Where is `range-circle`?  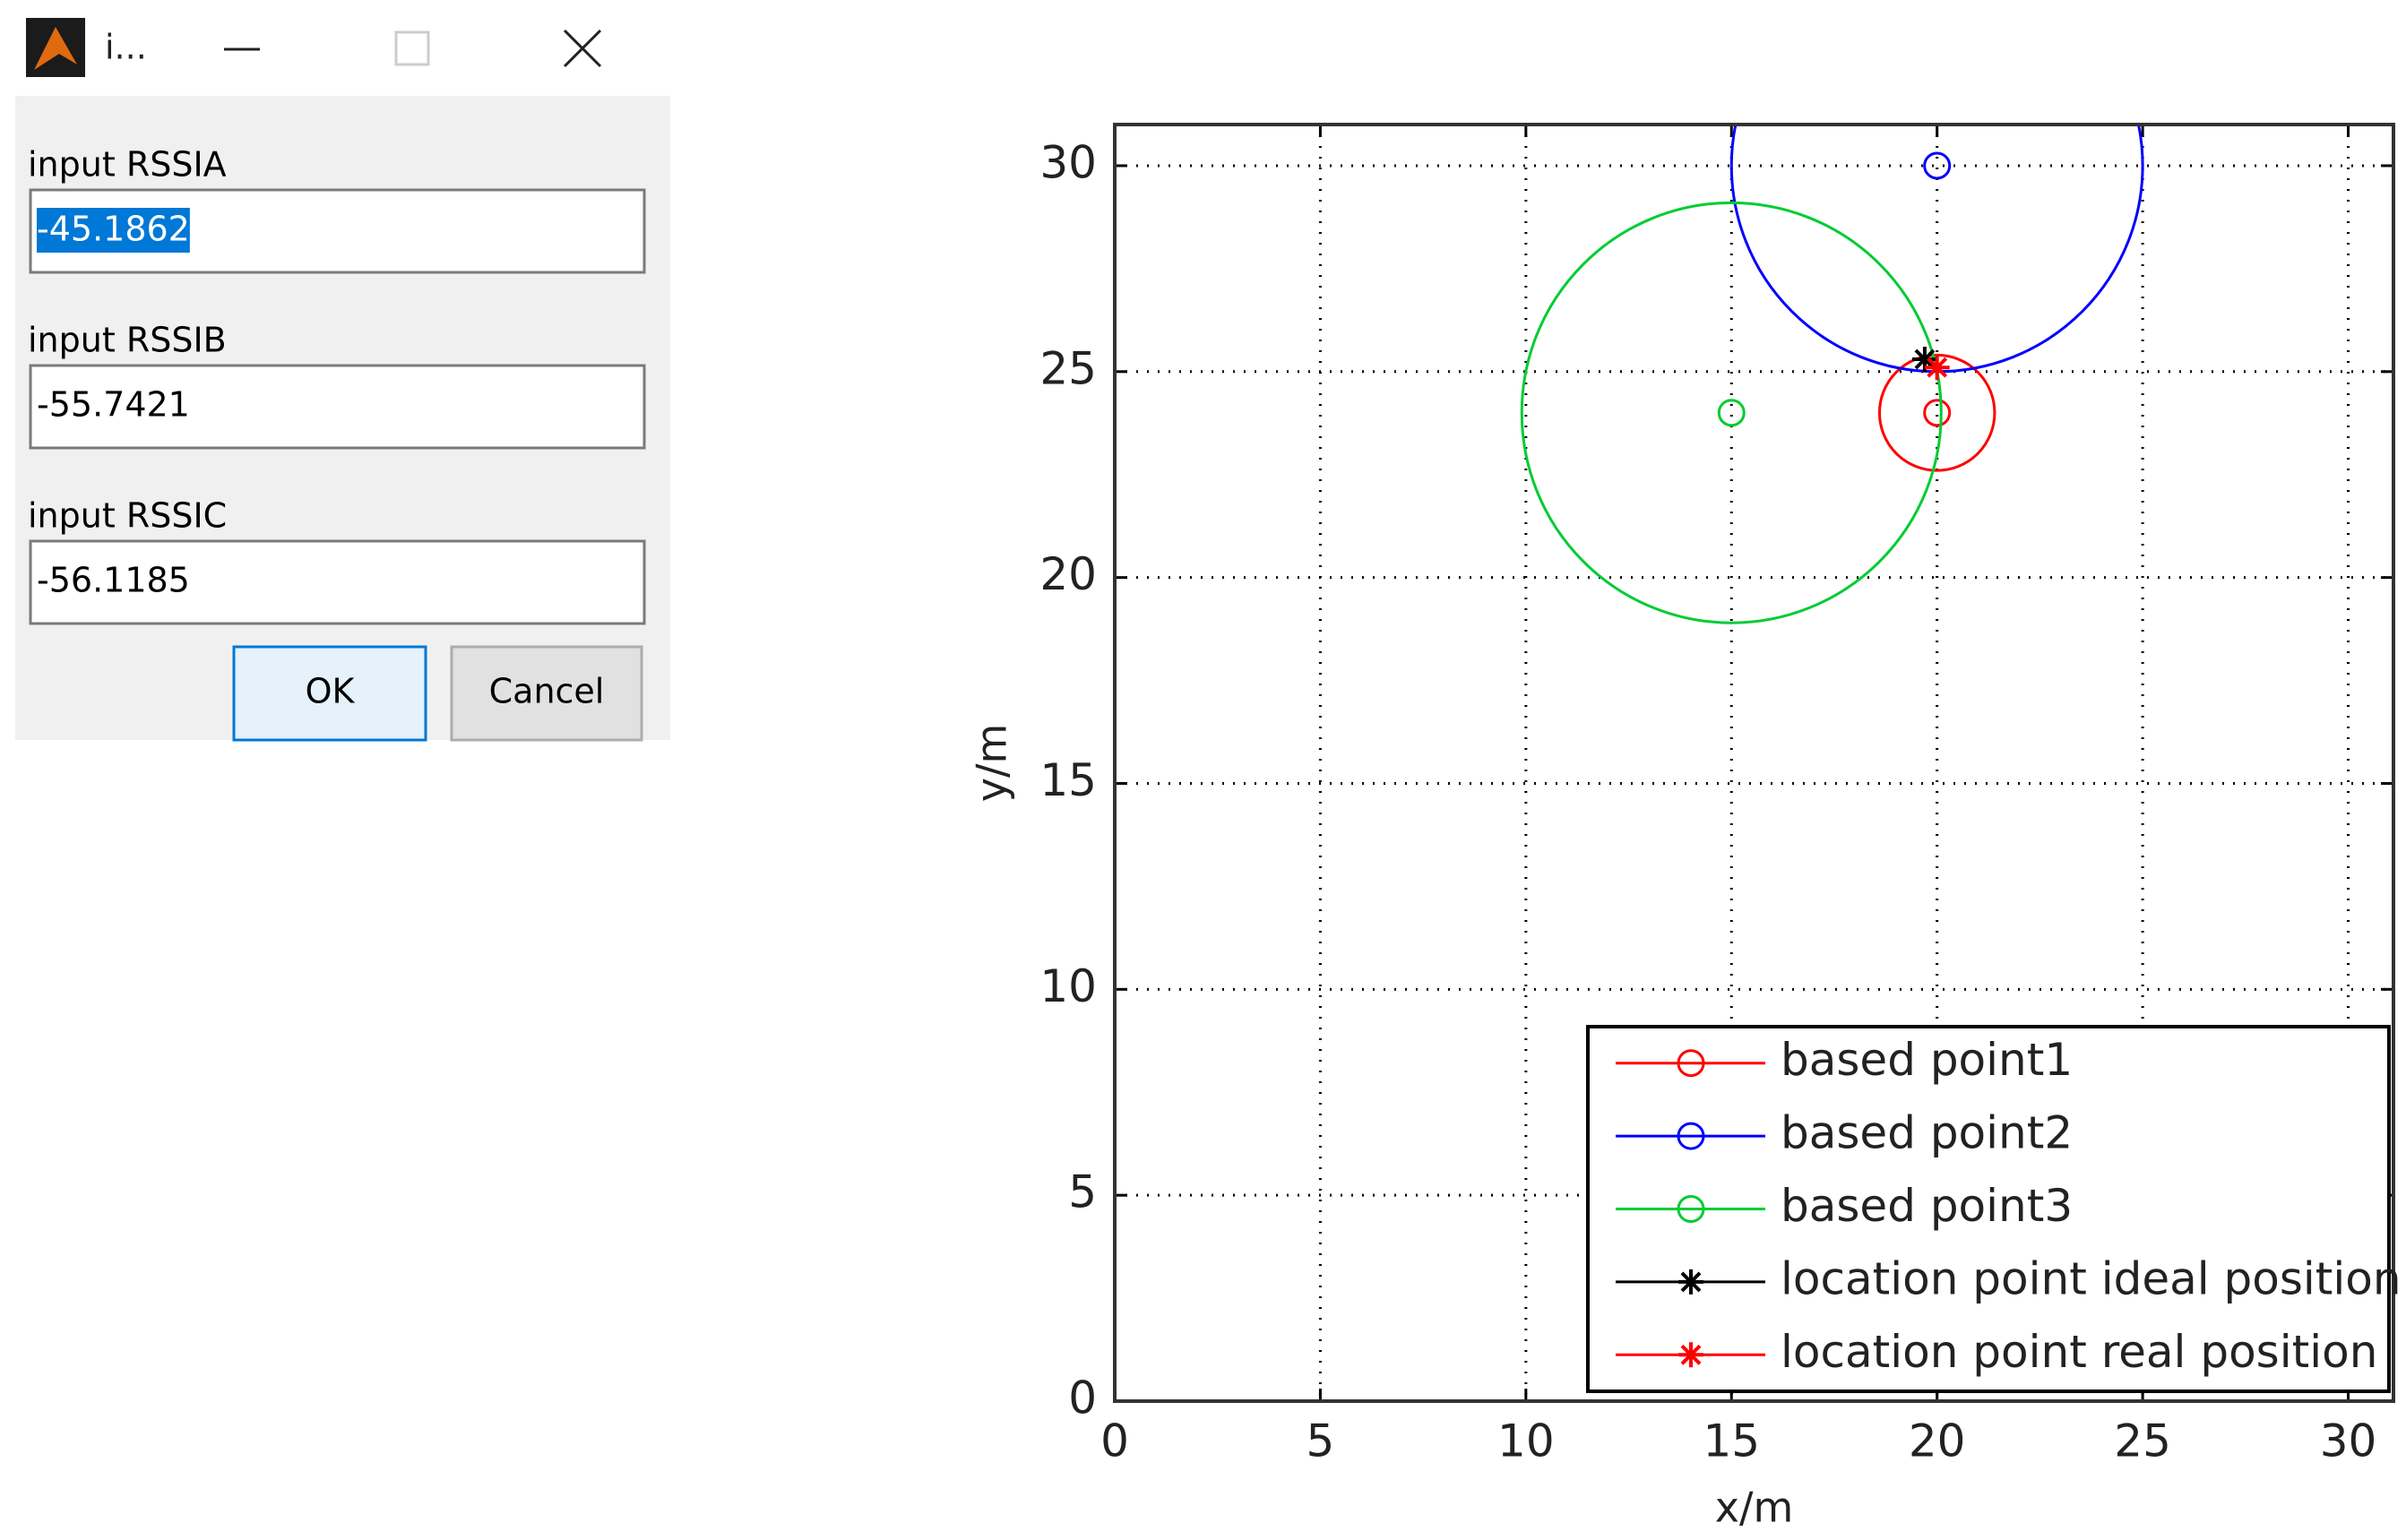 range-circle is located at coordinates (1731, 412).